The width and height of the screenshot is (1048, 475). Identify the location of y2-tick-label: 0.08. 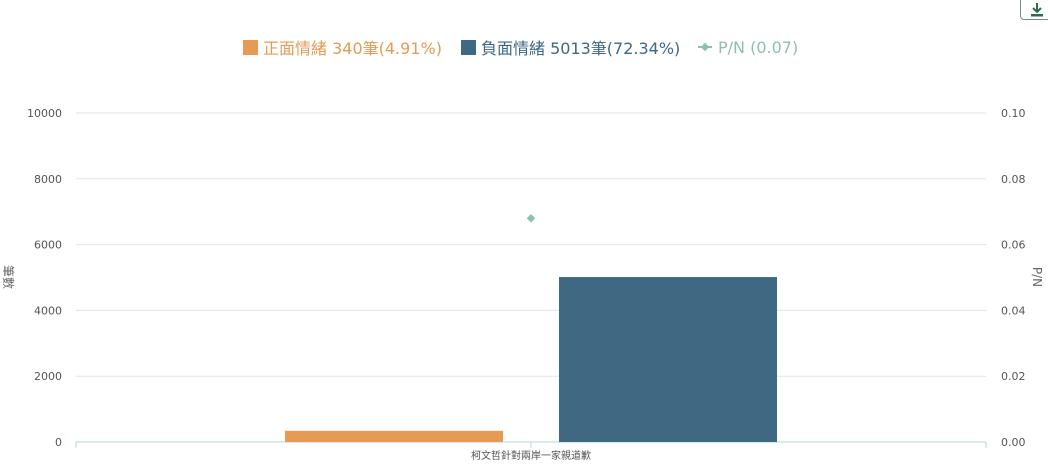
(1013, 179).